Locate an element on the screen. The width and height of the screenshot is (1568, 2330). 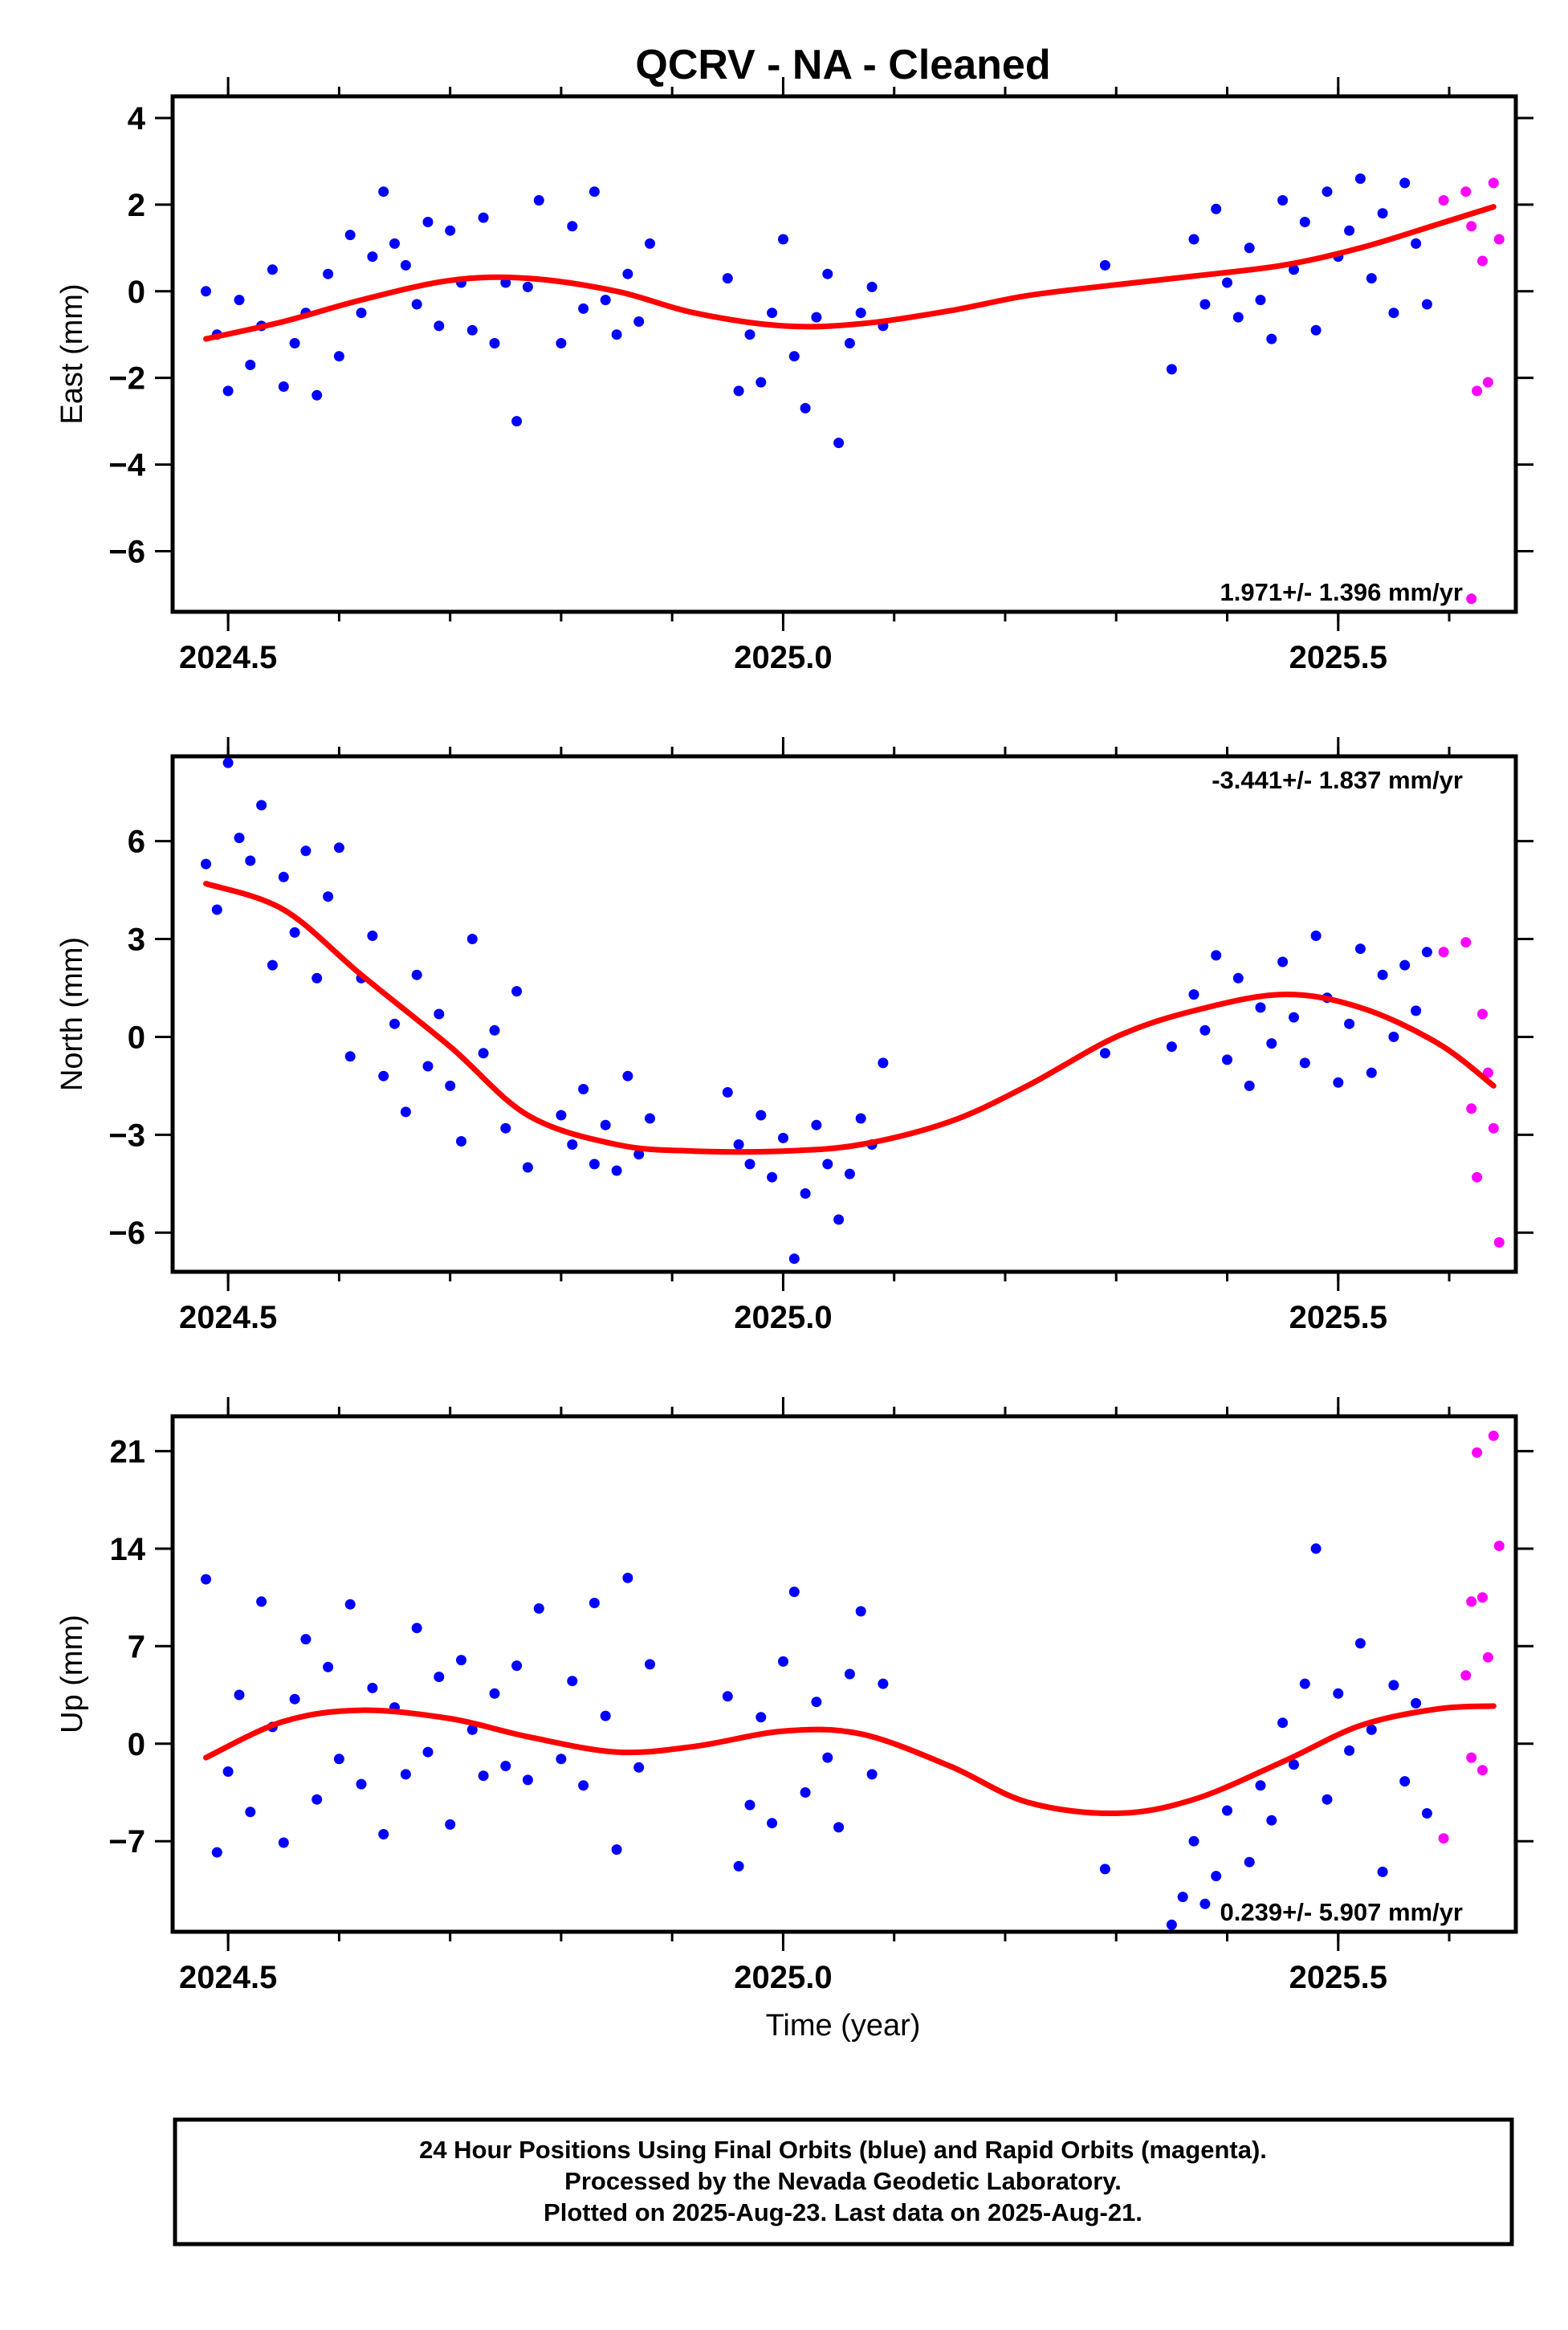
rate-label: 1.971+/- 1.396 mm/yr is located at coordinates (1341, 592).